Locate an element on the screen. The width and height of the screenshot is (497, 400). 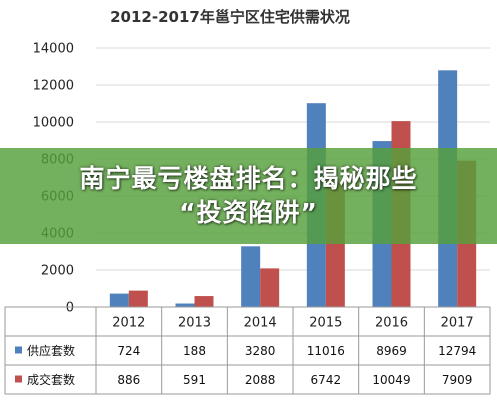
data-label: 2088 is located at coordinates (260, 380).